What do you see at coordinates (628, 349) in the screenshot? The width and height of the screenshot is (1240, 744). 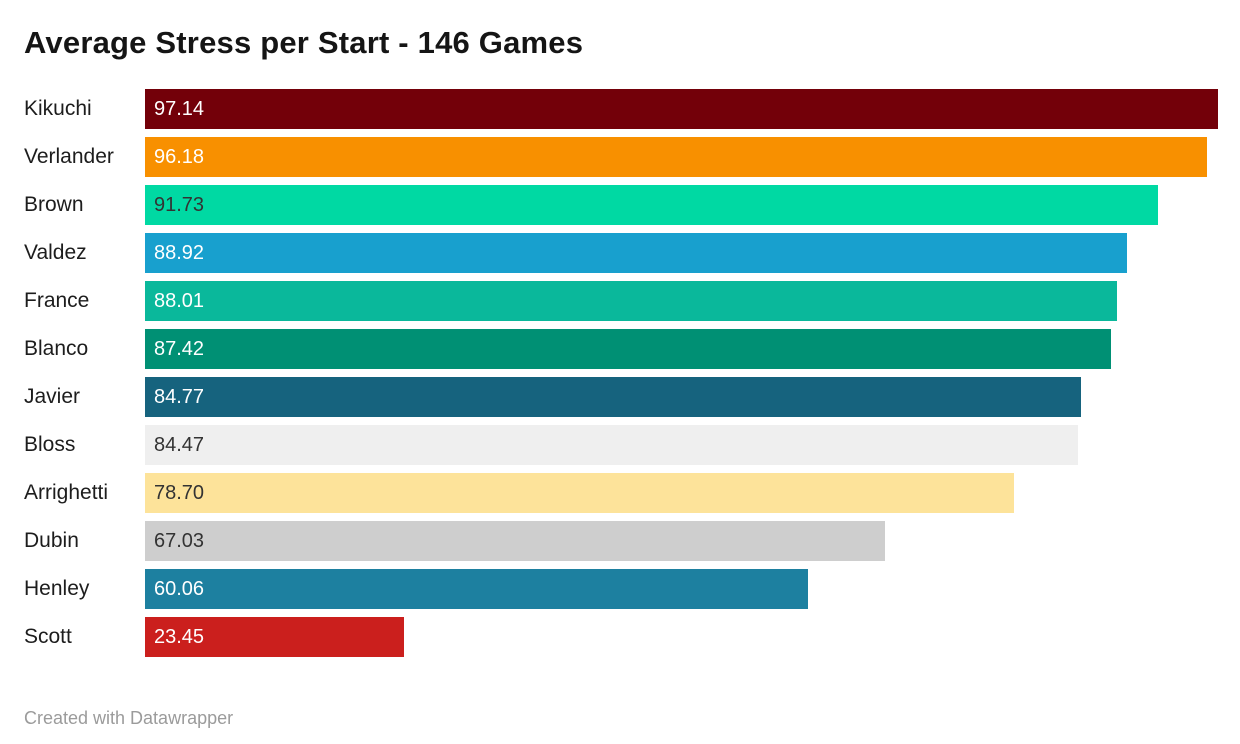 I see `bar: 87.42` at bounding box center [628, 349].